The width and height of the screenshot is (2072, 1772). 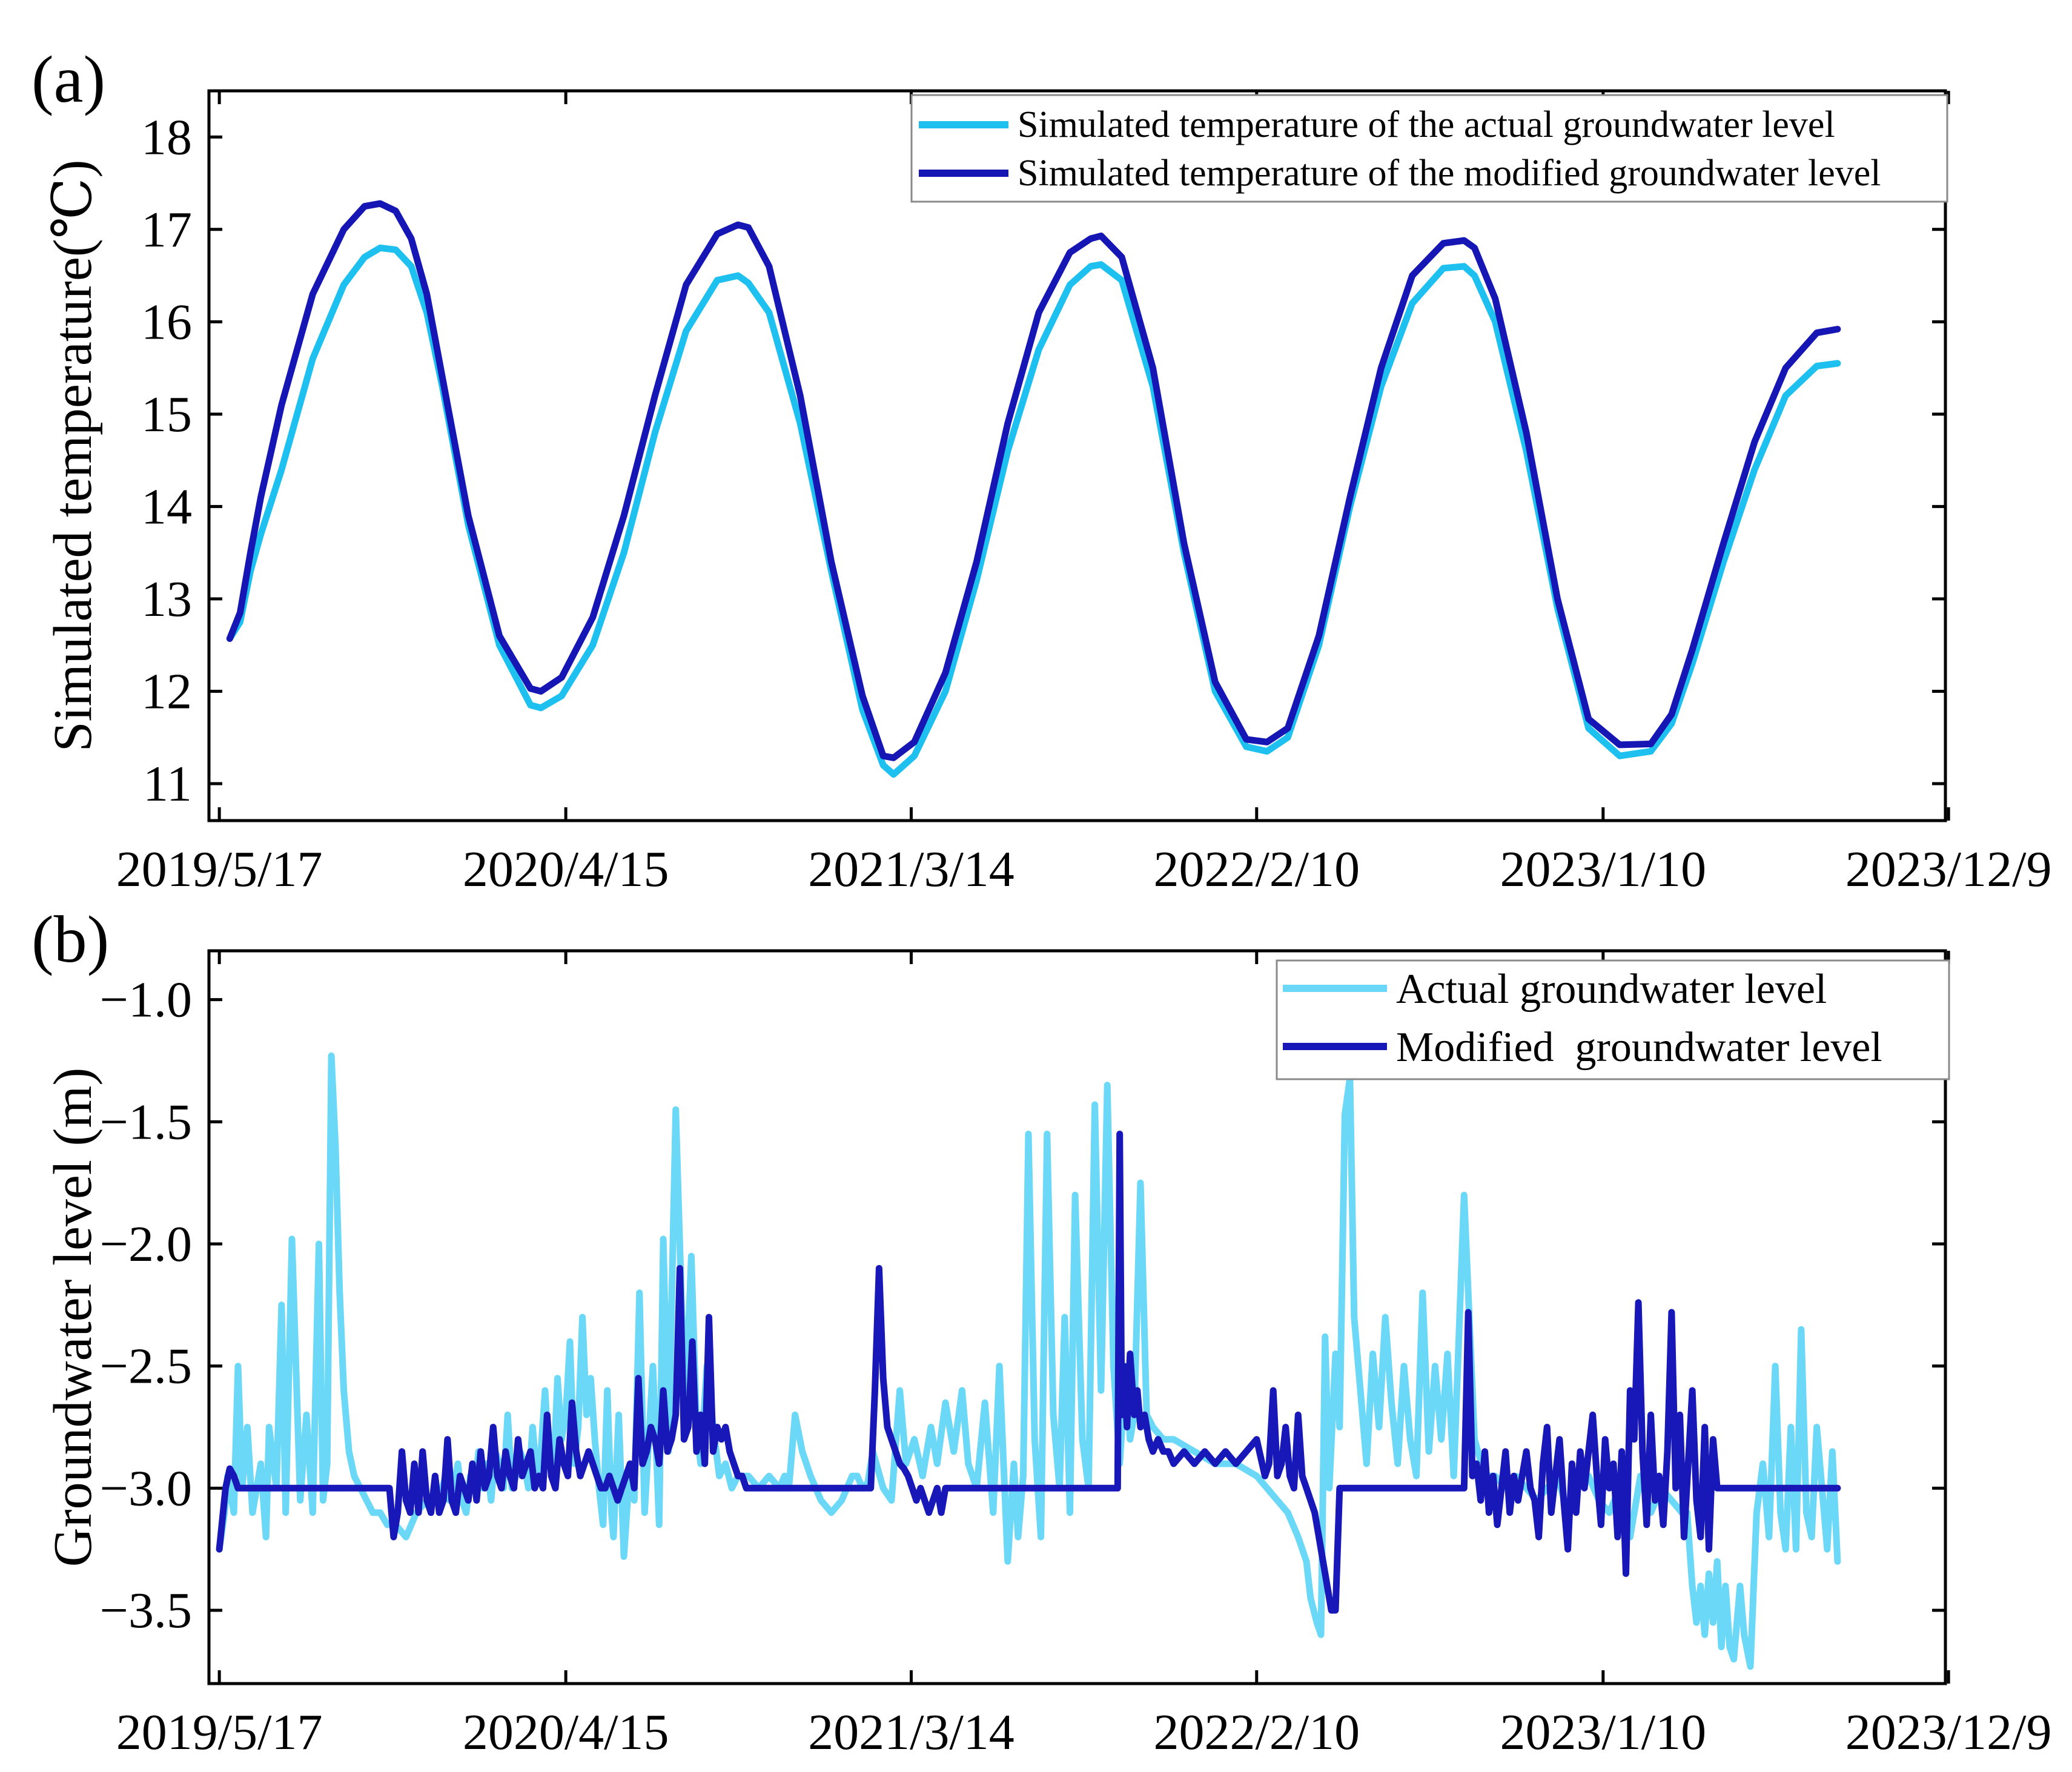 What do you see at coordinates (1948, 1732) in the screenshot?
I see `panel-b-x-tick-label: 2023/12/9` at bounding box center [1948, 1732].